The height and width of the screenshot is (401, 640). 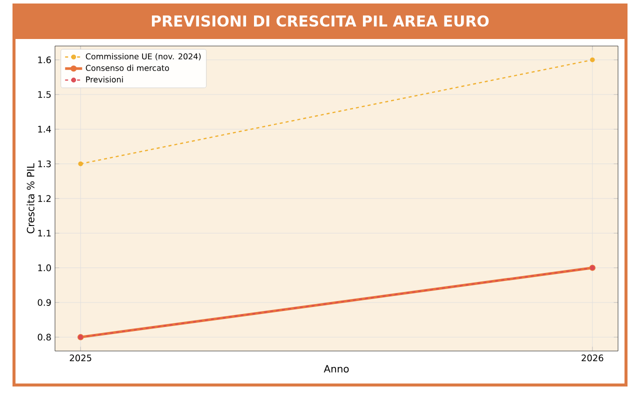 I want to click on y-tick-label: 1.4, so click(x=44, y=129).